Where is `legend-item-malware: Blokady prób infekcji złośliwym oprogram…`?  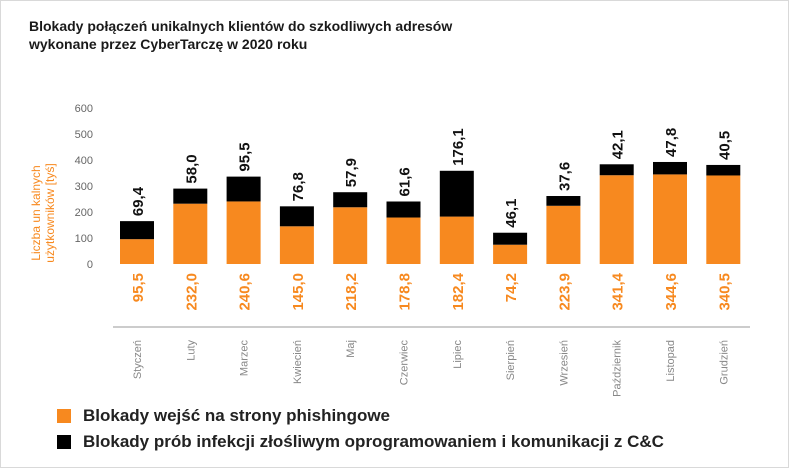
legend-item-malware: Blokady prób infekcji złośliwym oprogram… is located at coordinates (360, 442).